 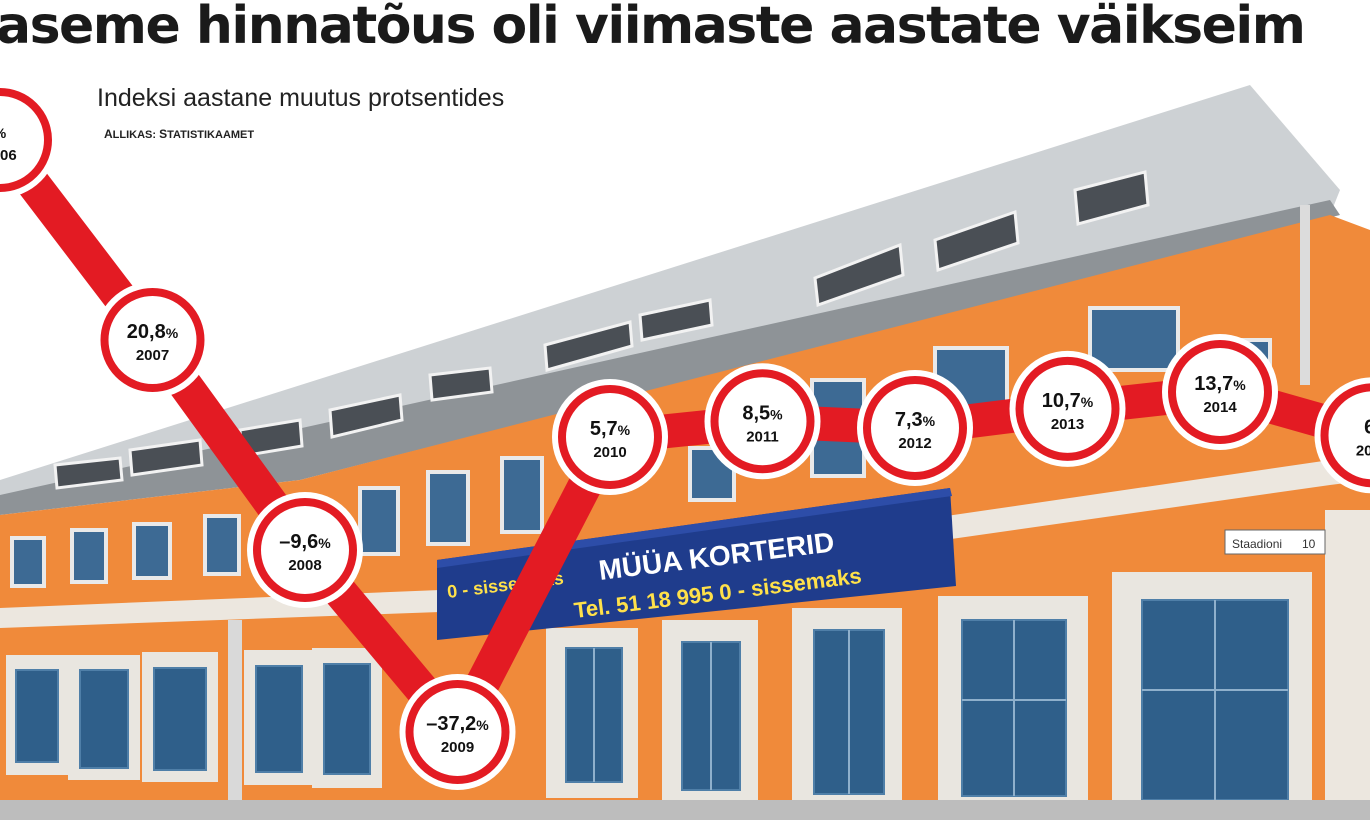 I want to click on street-number: 10, so click(x=1309, y=544).